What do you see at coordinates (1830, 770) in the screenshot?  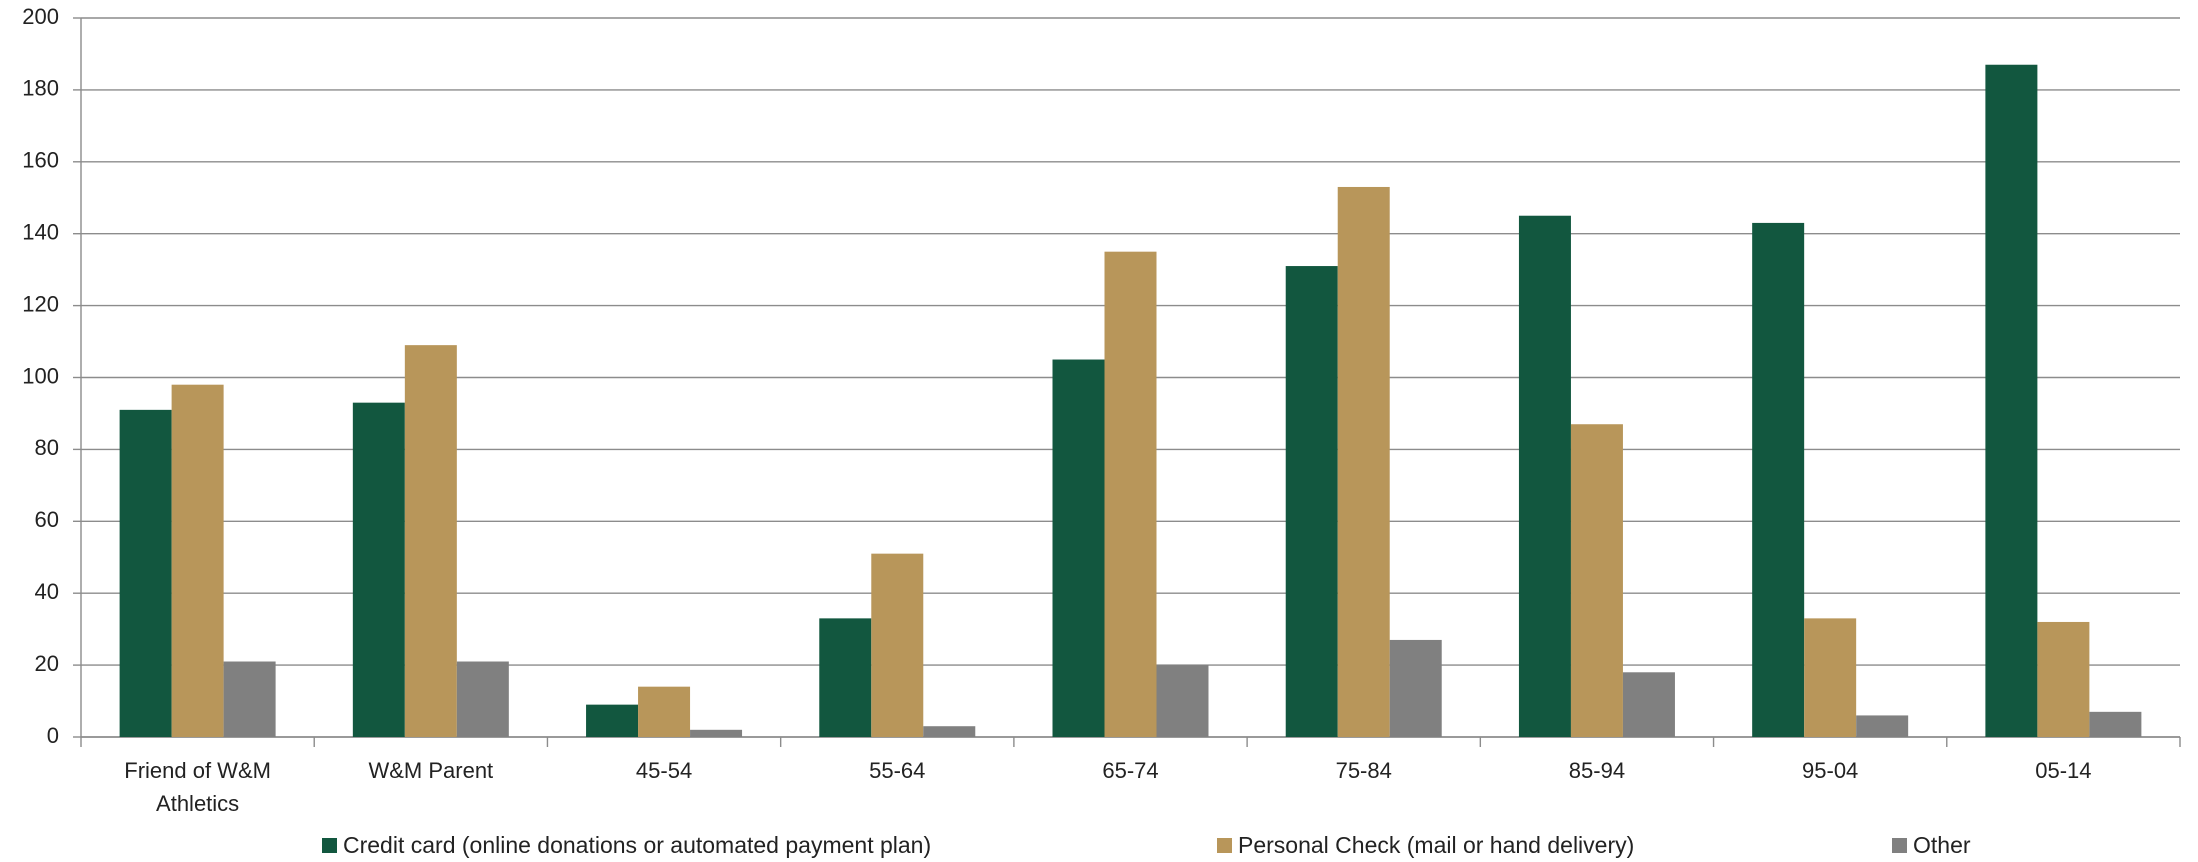 I see `x-tick-label: 95-04` at bounding box center [1830, 770].